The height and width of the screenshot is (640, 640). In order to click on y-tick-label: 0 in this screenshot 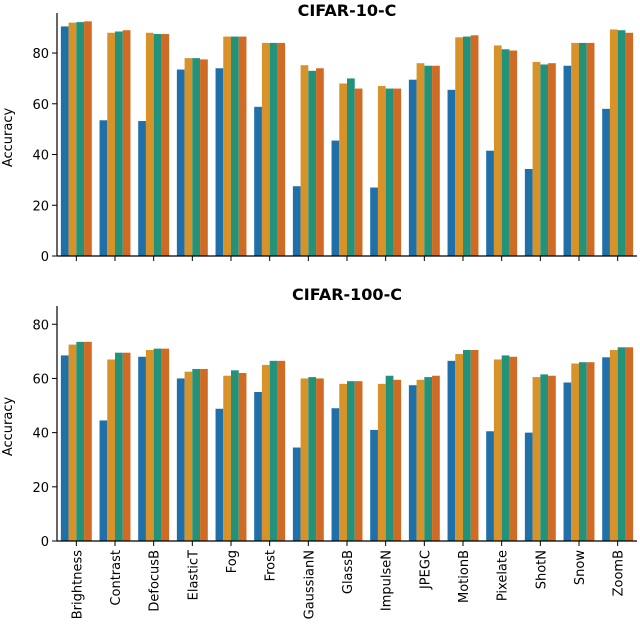, I will do `click(45, 257)`.